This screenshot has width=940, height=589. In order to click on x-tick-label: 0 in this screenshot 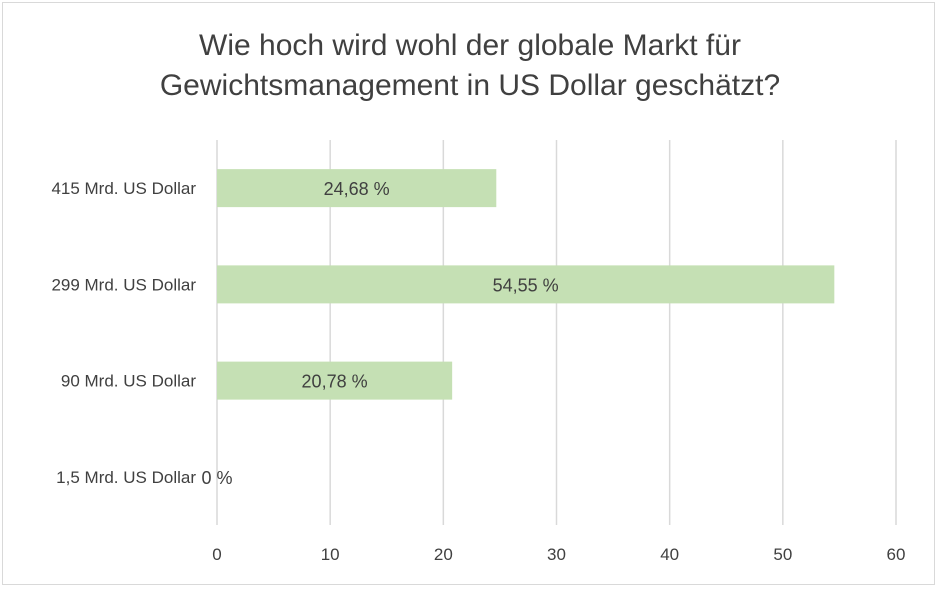, I will do `click(216, 554)`.